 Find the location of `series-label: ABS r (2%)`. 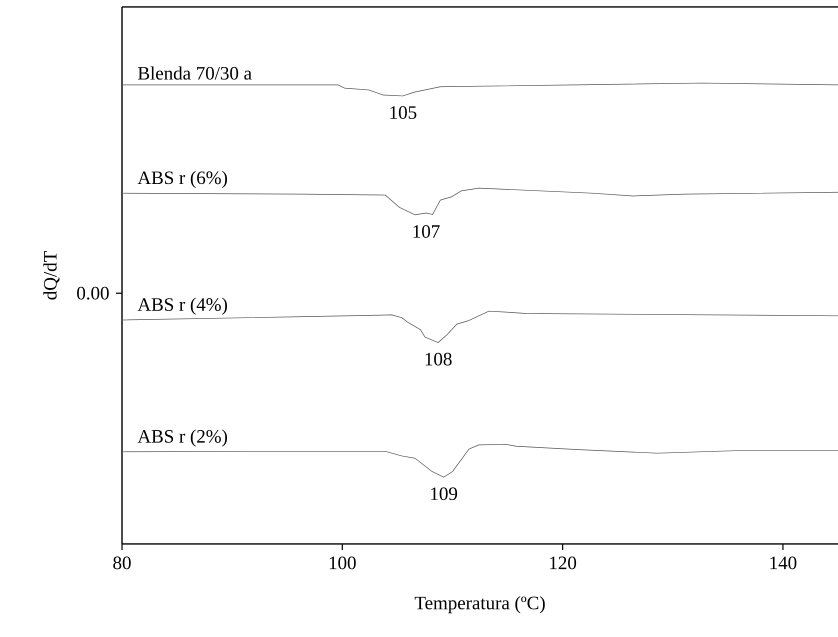

series-label: ABS r (2%) is located at coordinates (182, 438).